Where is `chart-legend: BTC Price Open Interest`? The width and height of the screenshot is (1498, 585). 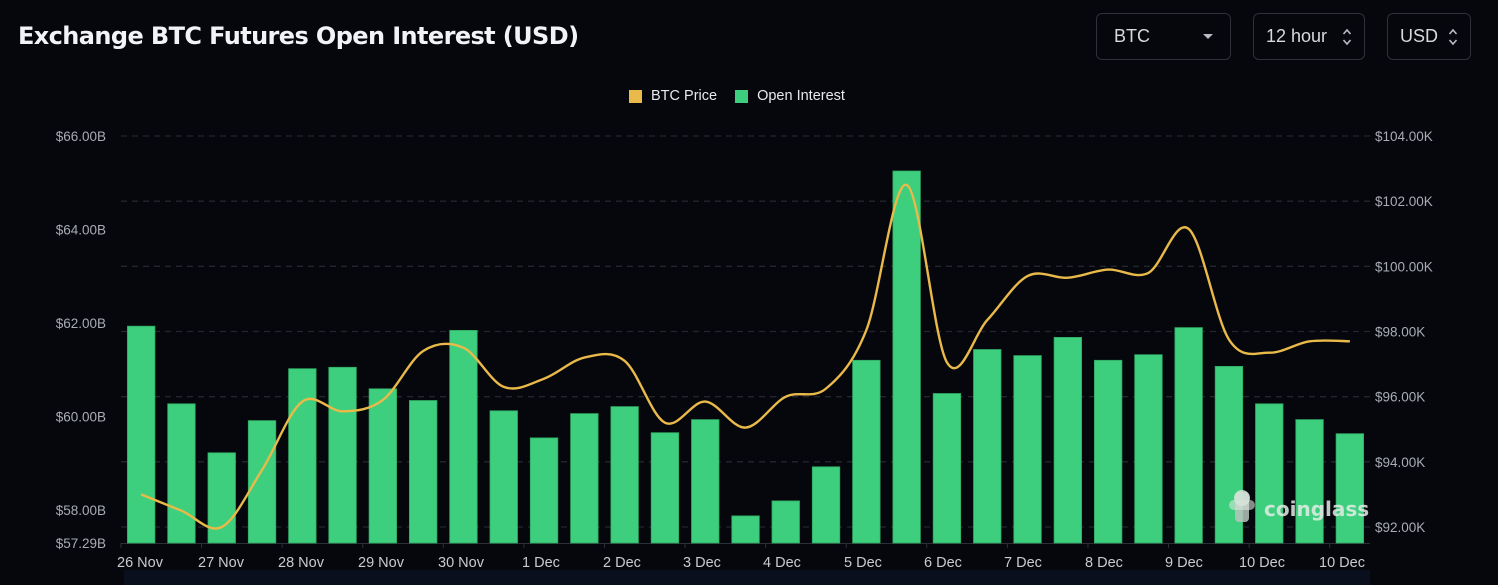 chart-legend: BTC Price Open Interest is located at coordinates (746, 96).